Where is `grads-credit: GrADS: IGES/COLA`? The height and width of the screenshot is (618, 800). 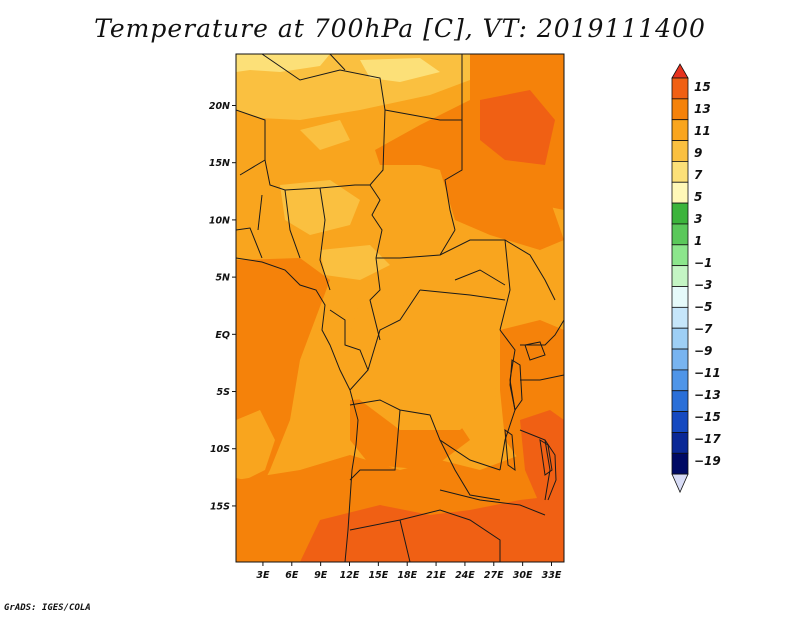 grads-credit: GrADS: IGES/COLA is located at coordinates (47, 608).